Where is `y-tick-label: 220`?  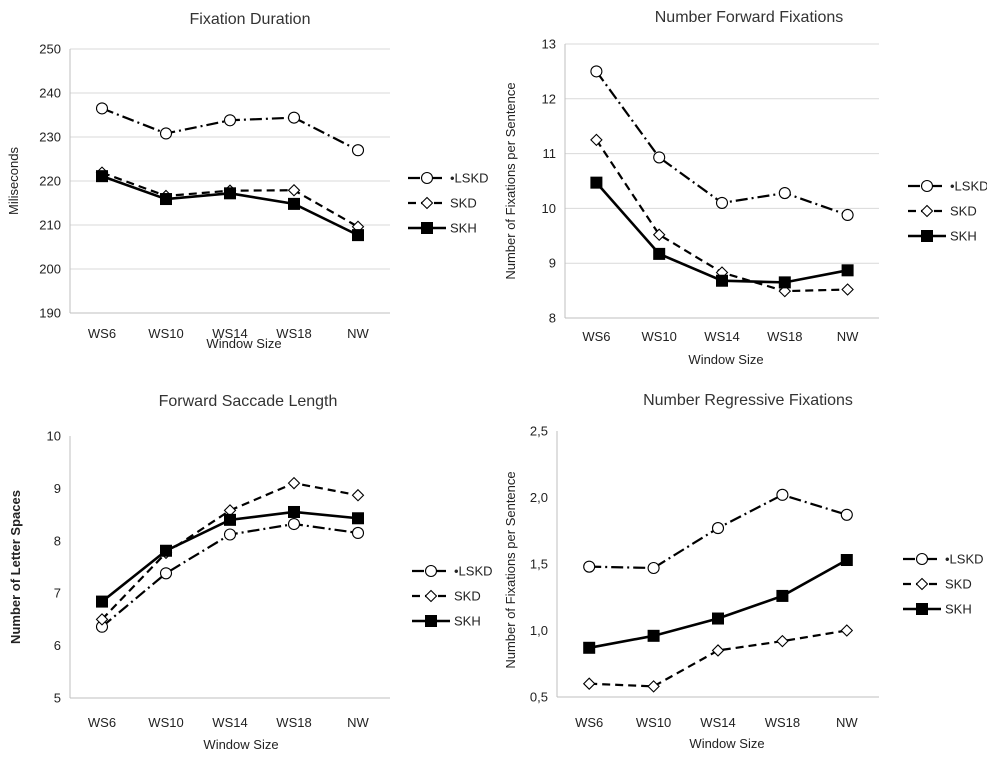
y-tick-label: 220 is located at coordinates (50, 181).